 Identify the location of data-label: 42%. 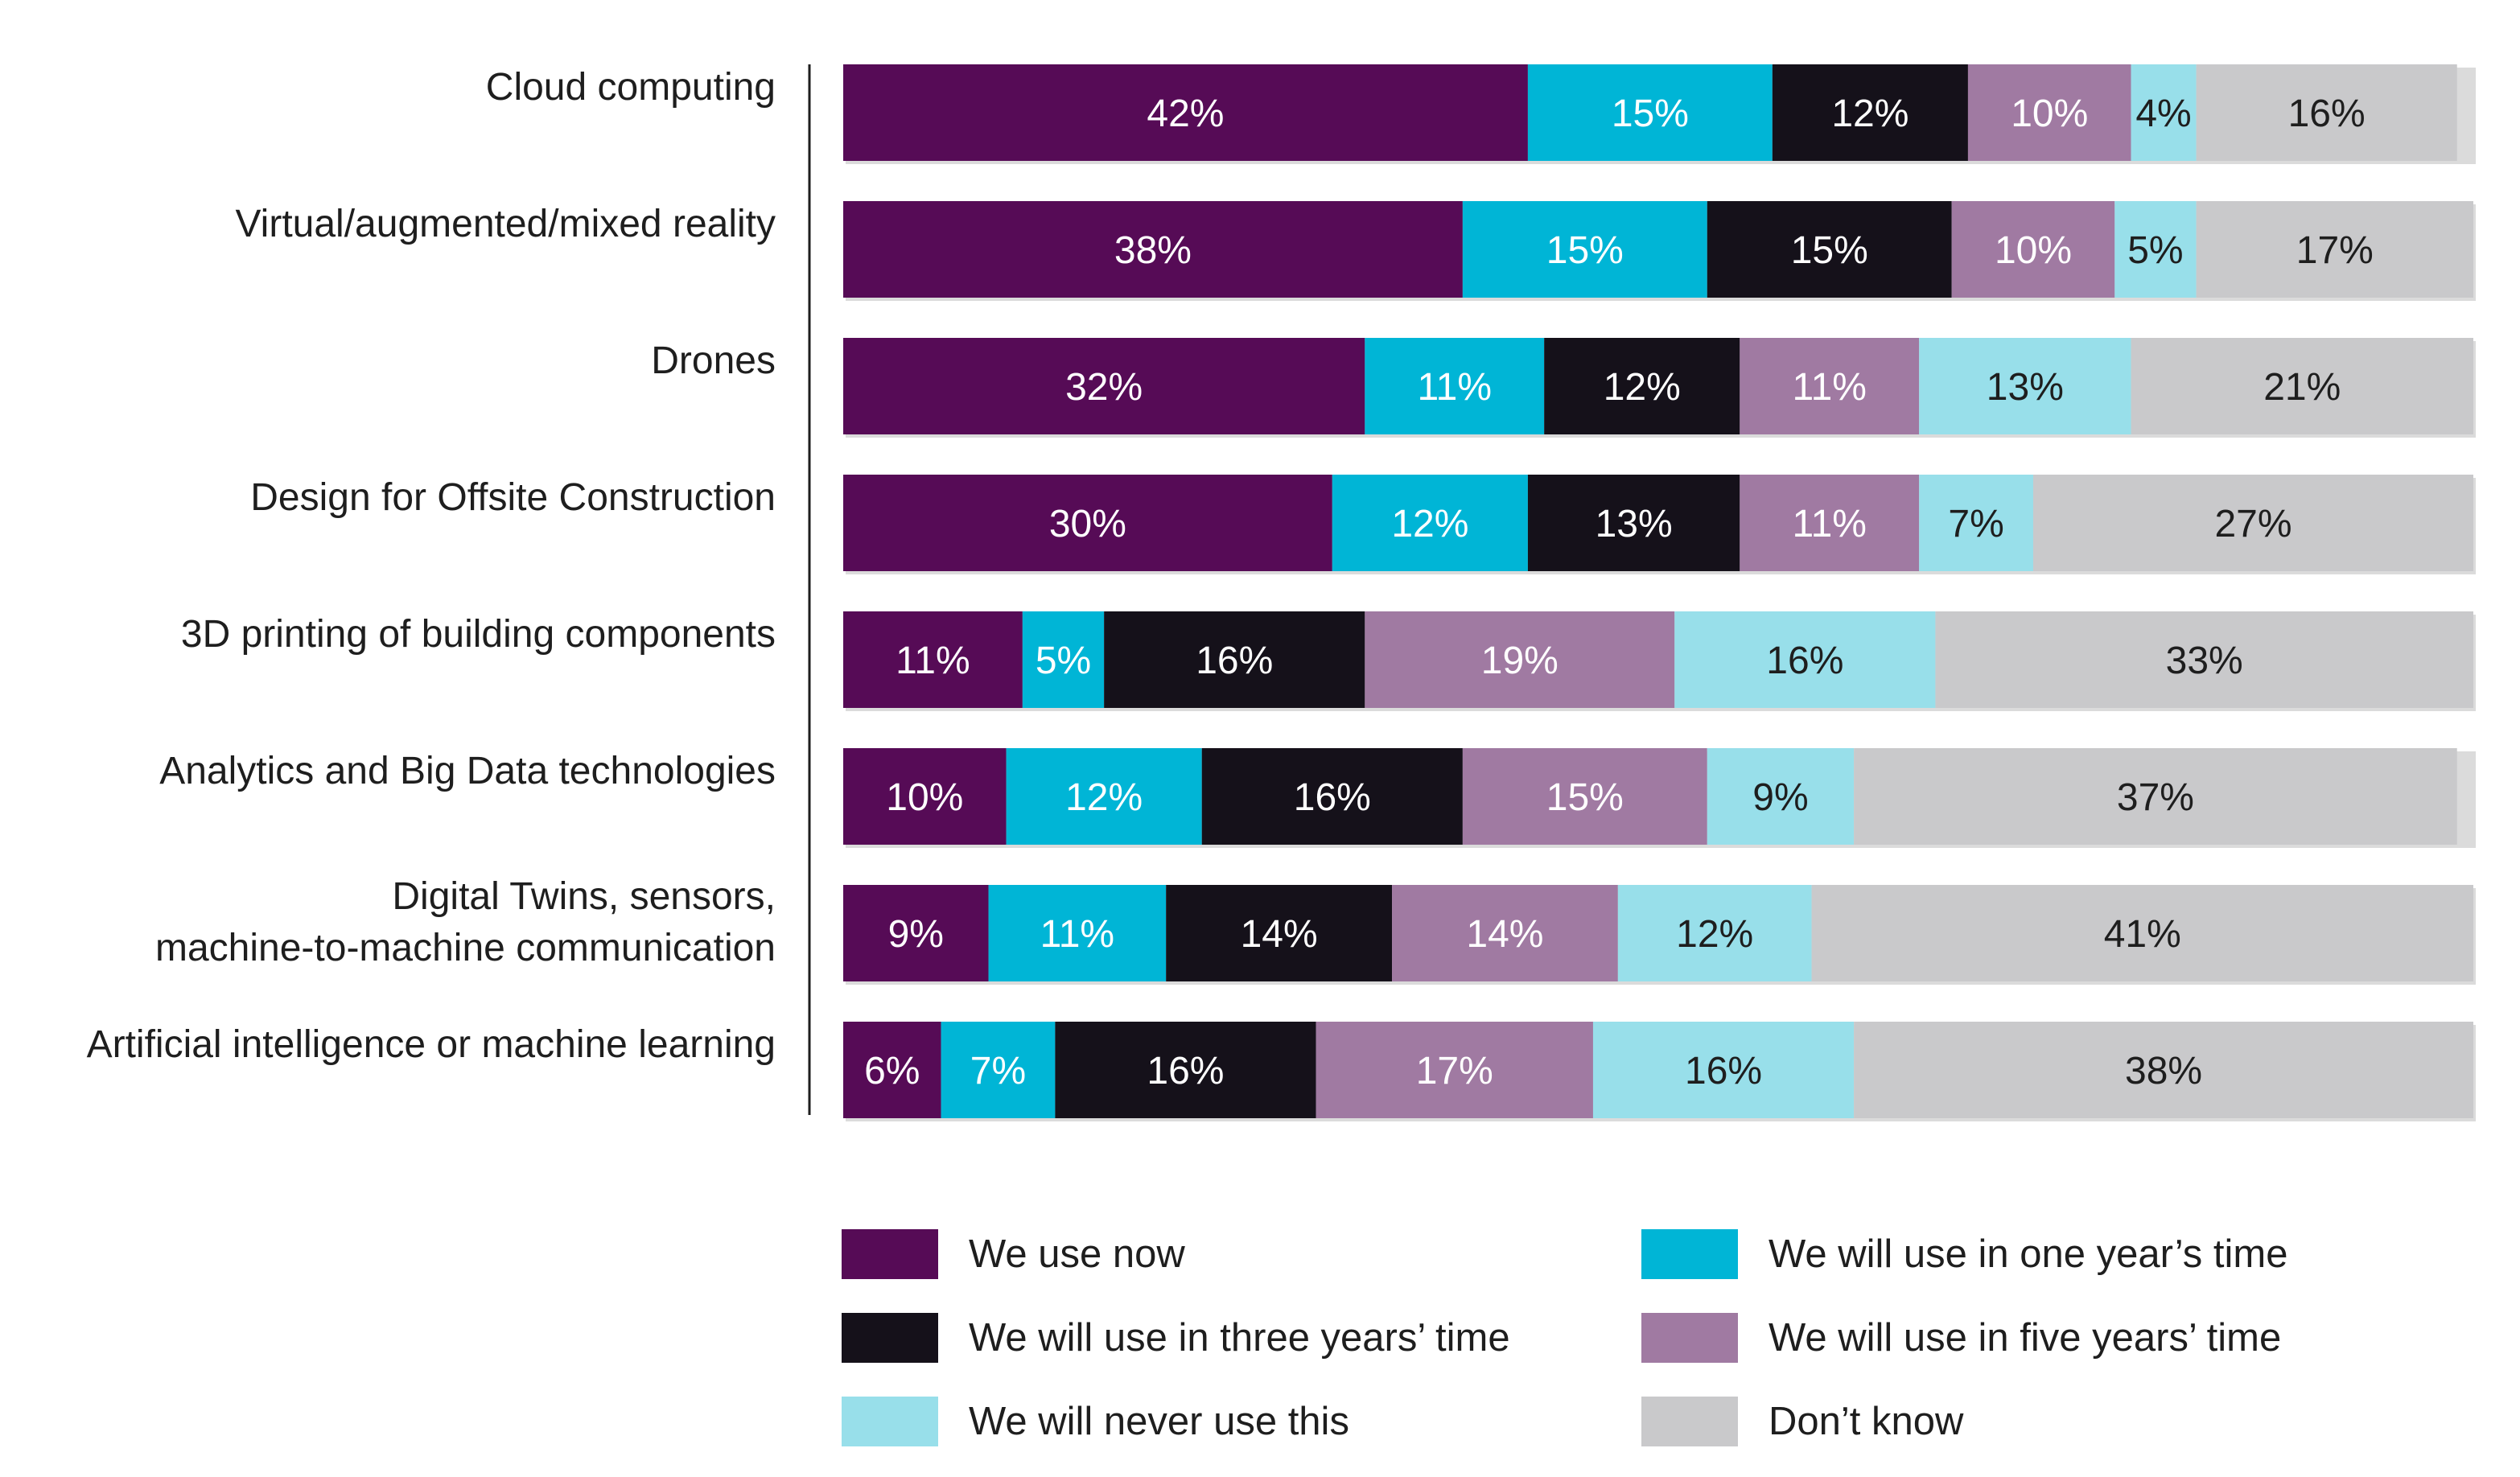
(1185, 114).